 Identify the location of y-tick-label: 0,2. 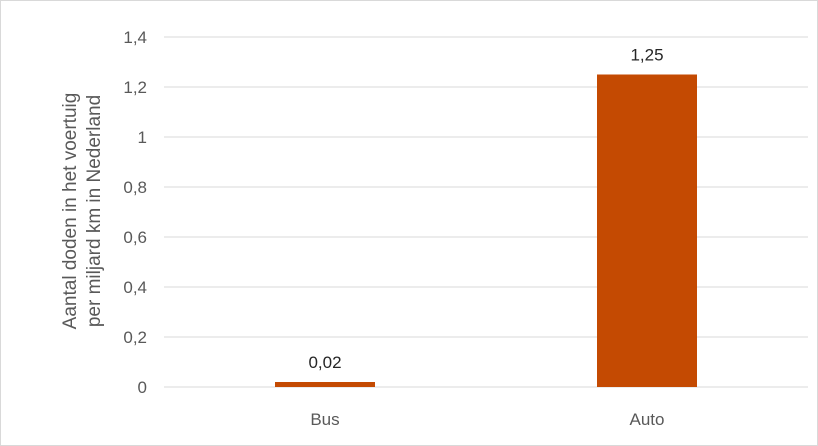
(135, 337).